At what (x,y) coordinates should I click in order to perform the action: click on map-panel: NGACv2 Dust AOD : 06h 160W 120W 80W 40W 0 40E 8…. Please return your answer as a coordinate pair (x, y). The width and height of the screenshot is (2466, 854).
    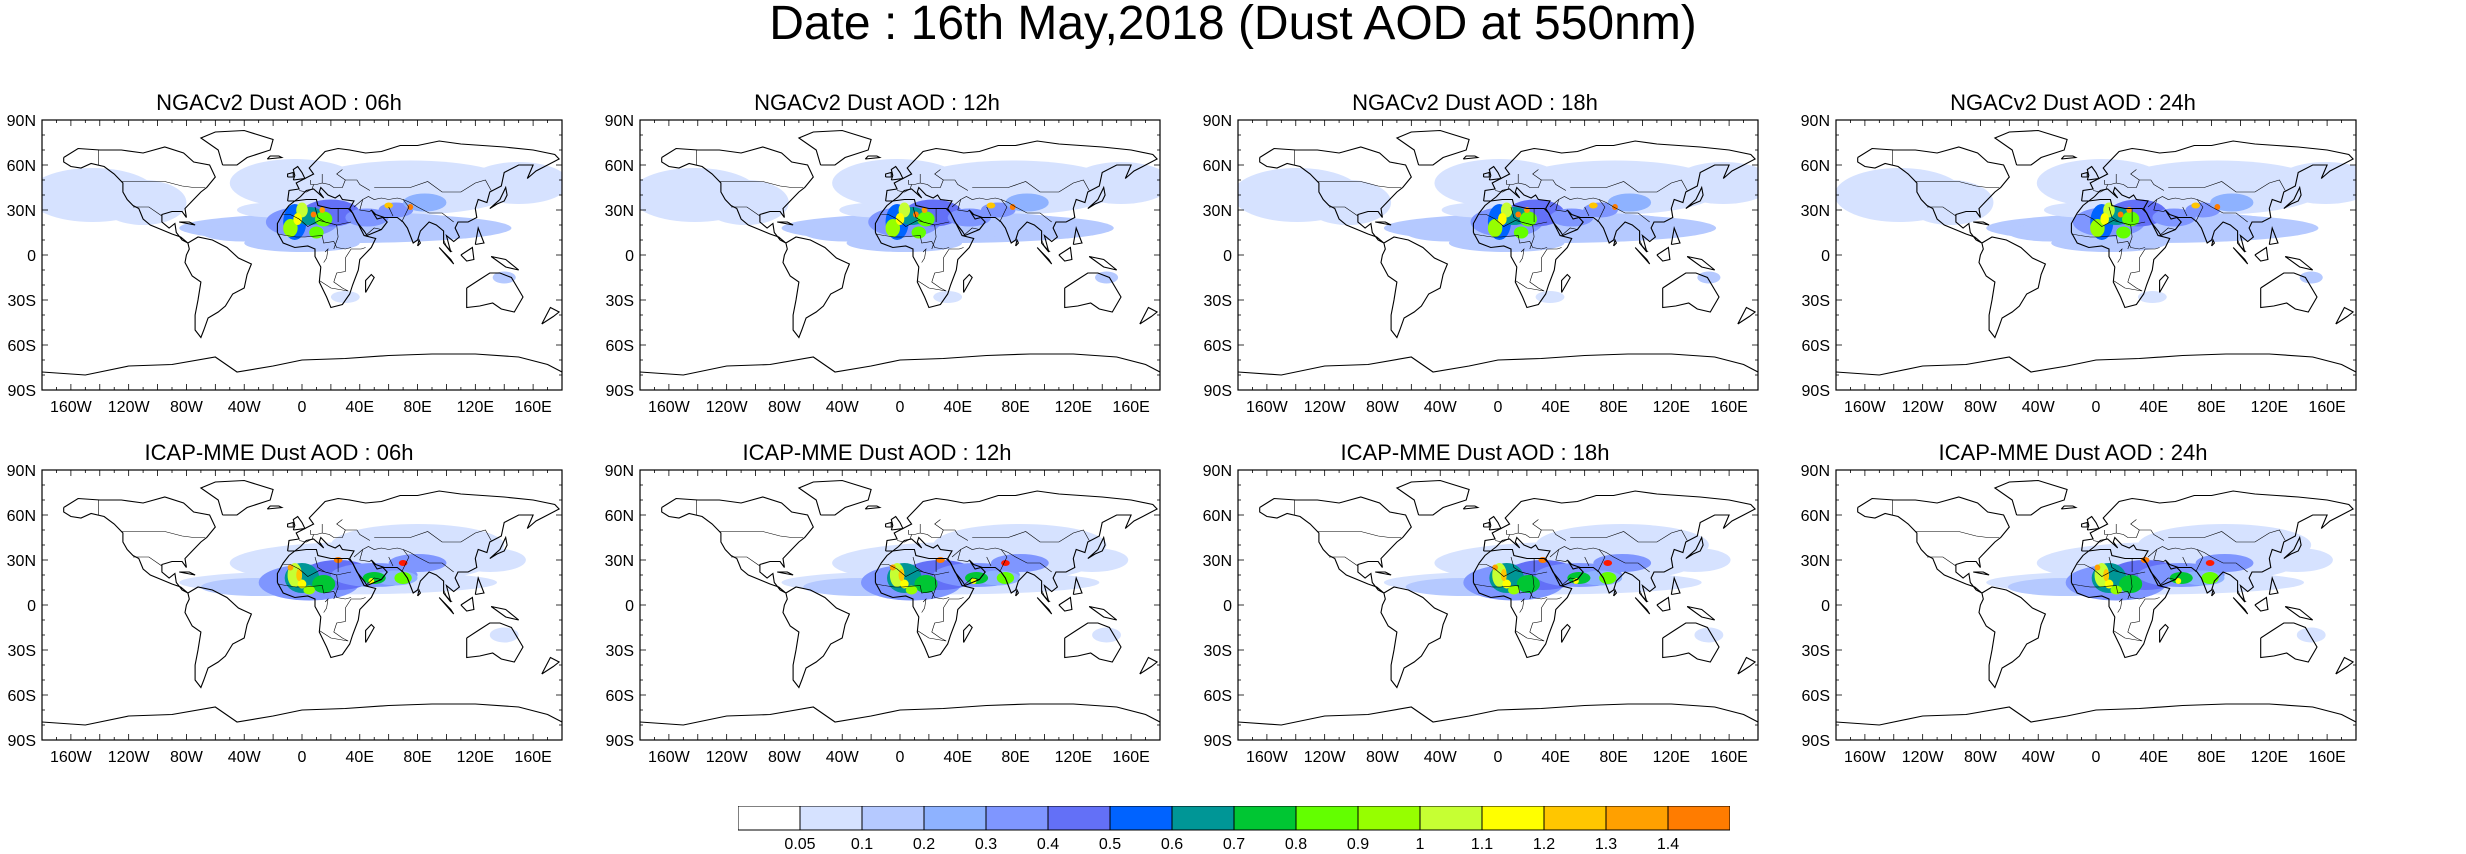
    Looking at the image, I should click on (282, 252).